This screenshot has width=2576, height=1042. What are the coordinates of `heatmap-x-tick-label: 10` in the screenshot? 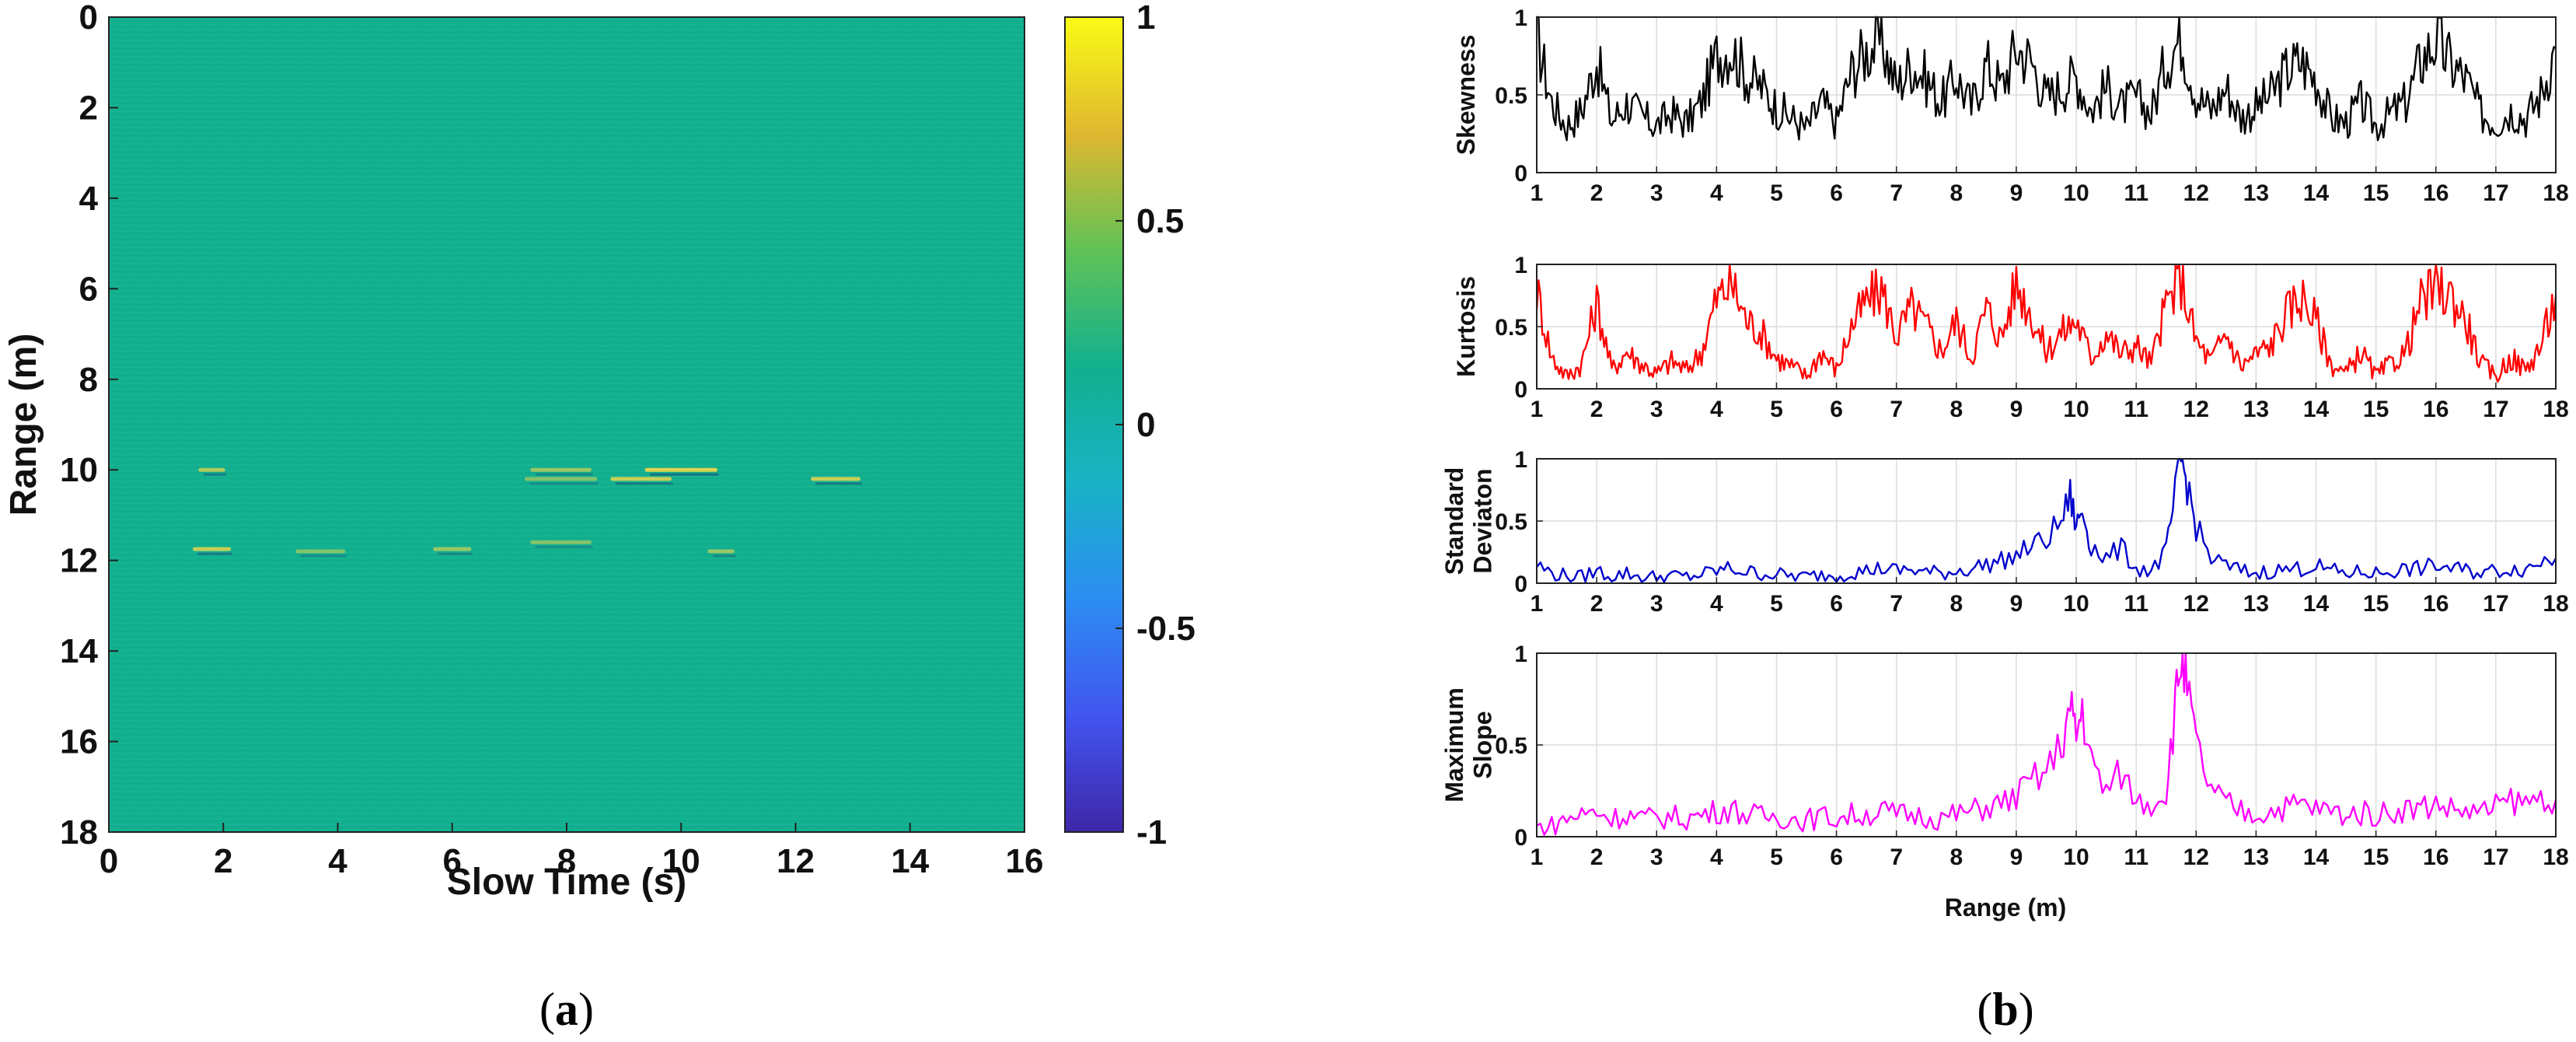 It's located at (681, 861).